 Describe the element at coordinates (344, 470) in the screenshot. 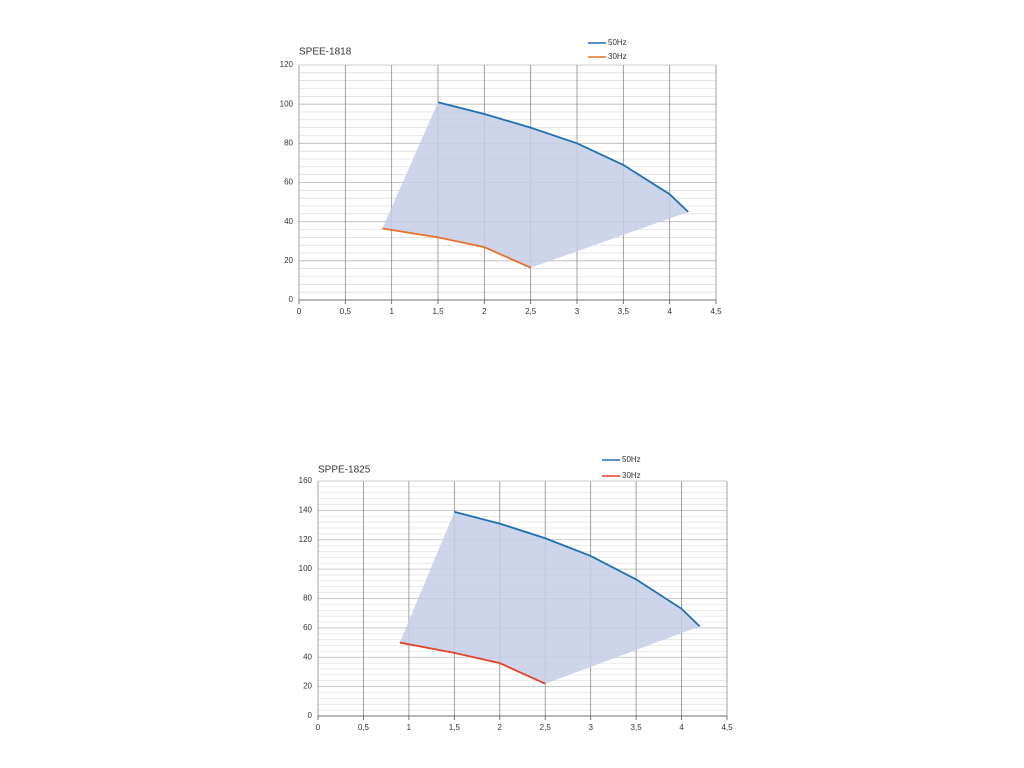

I see `chart-title: SPPE-1825` at that location.